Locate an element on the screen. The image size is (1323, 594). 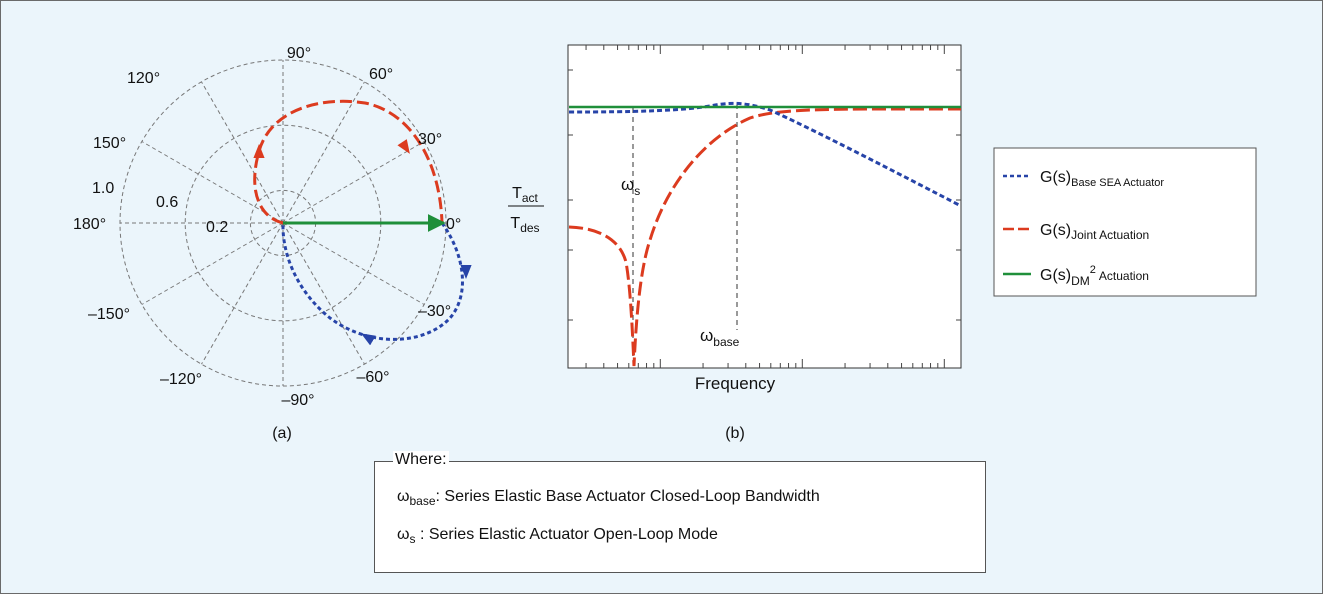
y-label-denominator: Tdes is located at coordinates (524, 225).